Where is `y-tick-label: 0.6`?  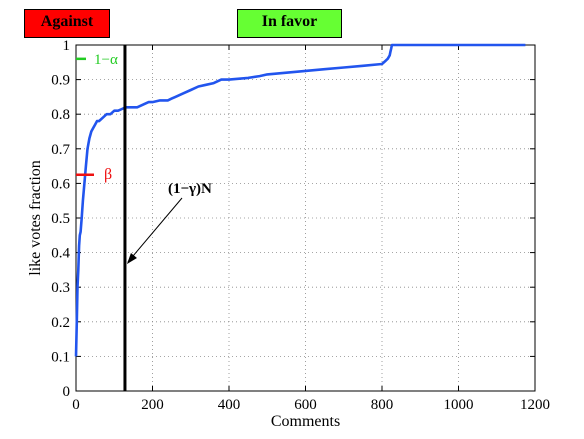
y-tick-label: 0.6 is located at coordinates (60, 184).